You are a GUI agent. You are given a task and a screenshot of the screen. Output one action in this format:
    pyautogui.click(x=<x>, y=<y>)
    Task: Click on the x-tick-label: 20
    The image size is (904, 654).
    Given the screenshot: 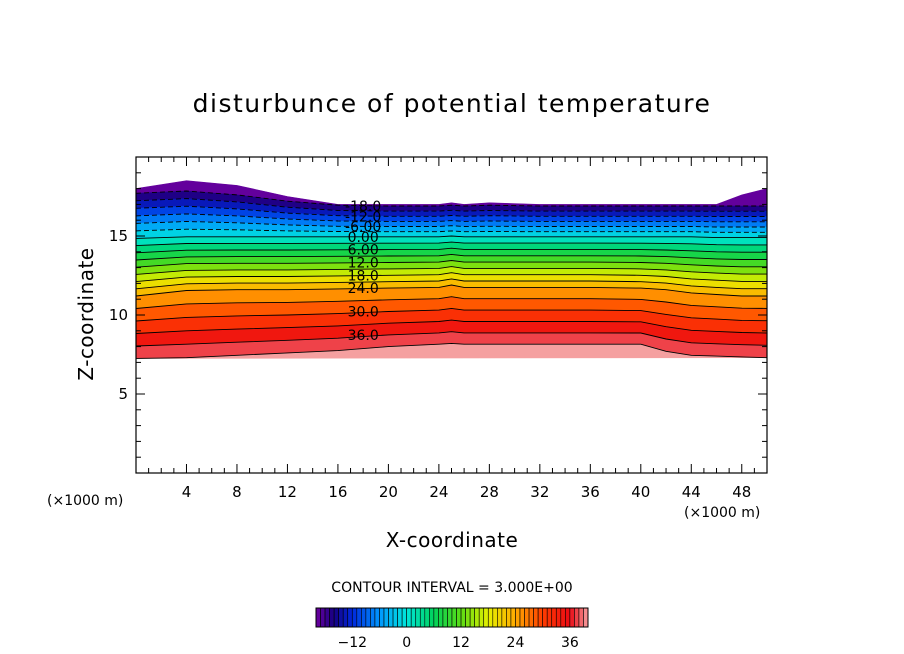 What is the action you would take?
    pyautogui.click(x=388, y=492)
    